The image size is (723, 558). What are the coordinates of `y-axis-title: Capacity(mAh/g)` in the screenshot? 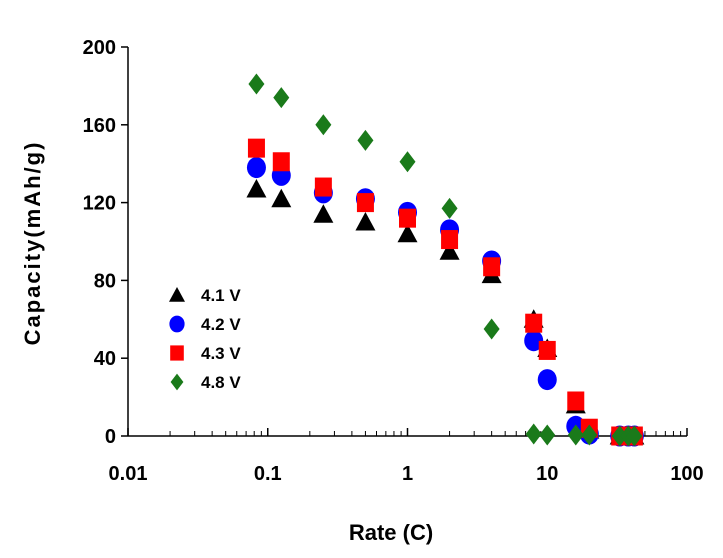 It's located at (32, 243).